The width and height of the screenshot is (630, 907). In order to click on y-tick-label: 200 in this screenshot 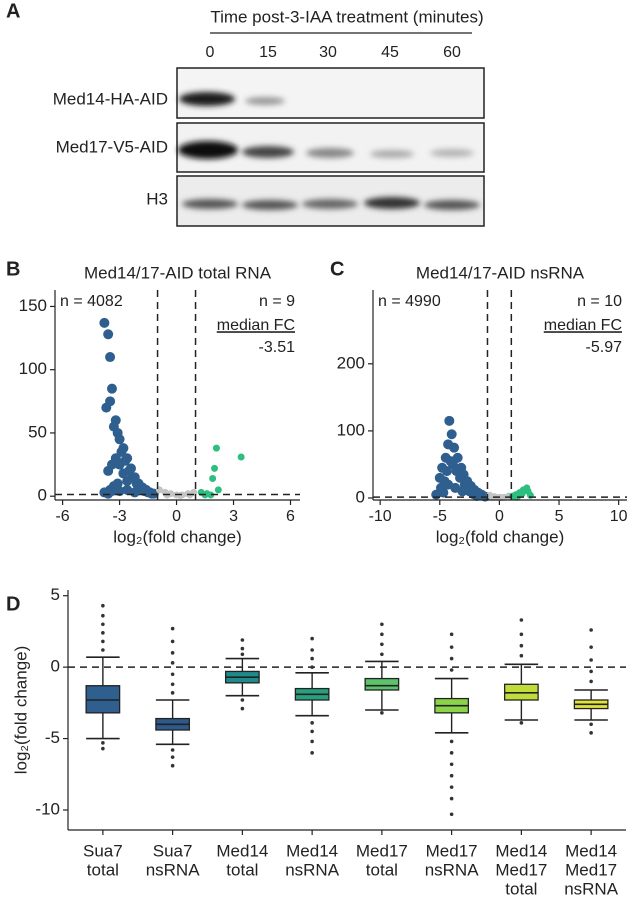, I will do `click(351, 362)`.